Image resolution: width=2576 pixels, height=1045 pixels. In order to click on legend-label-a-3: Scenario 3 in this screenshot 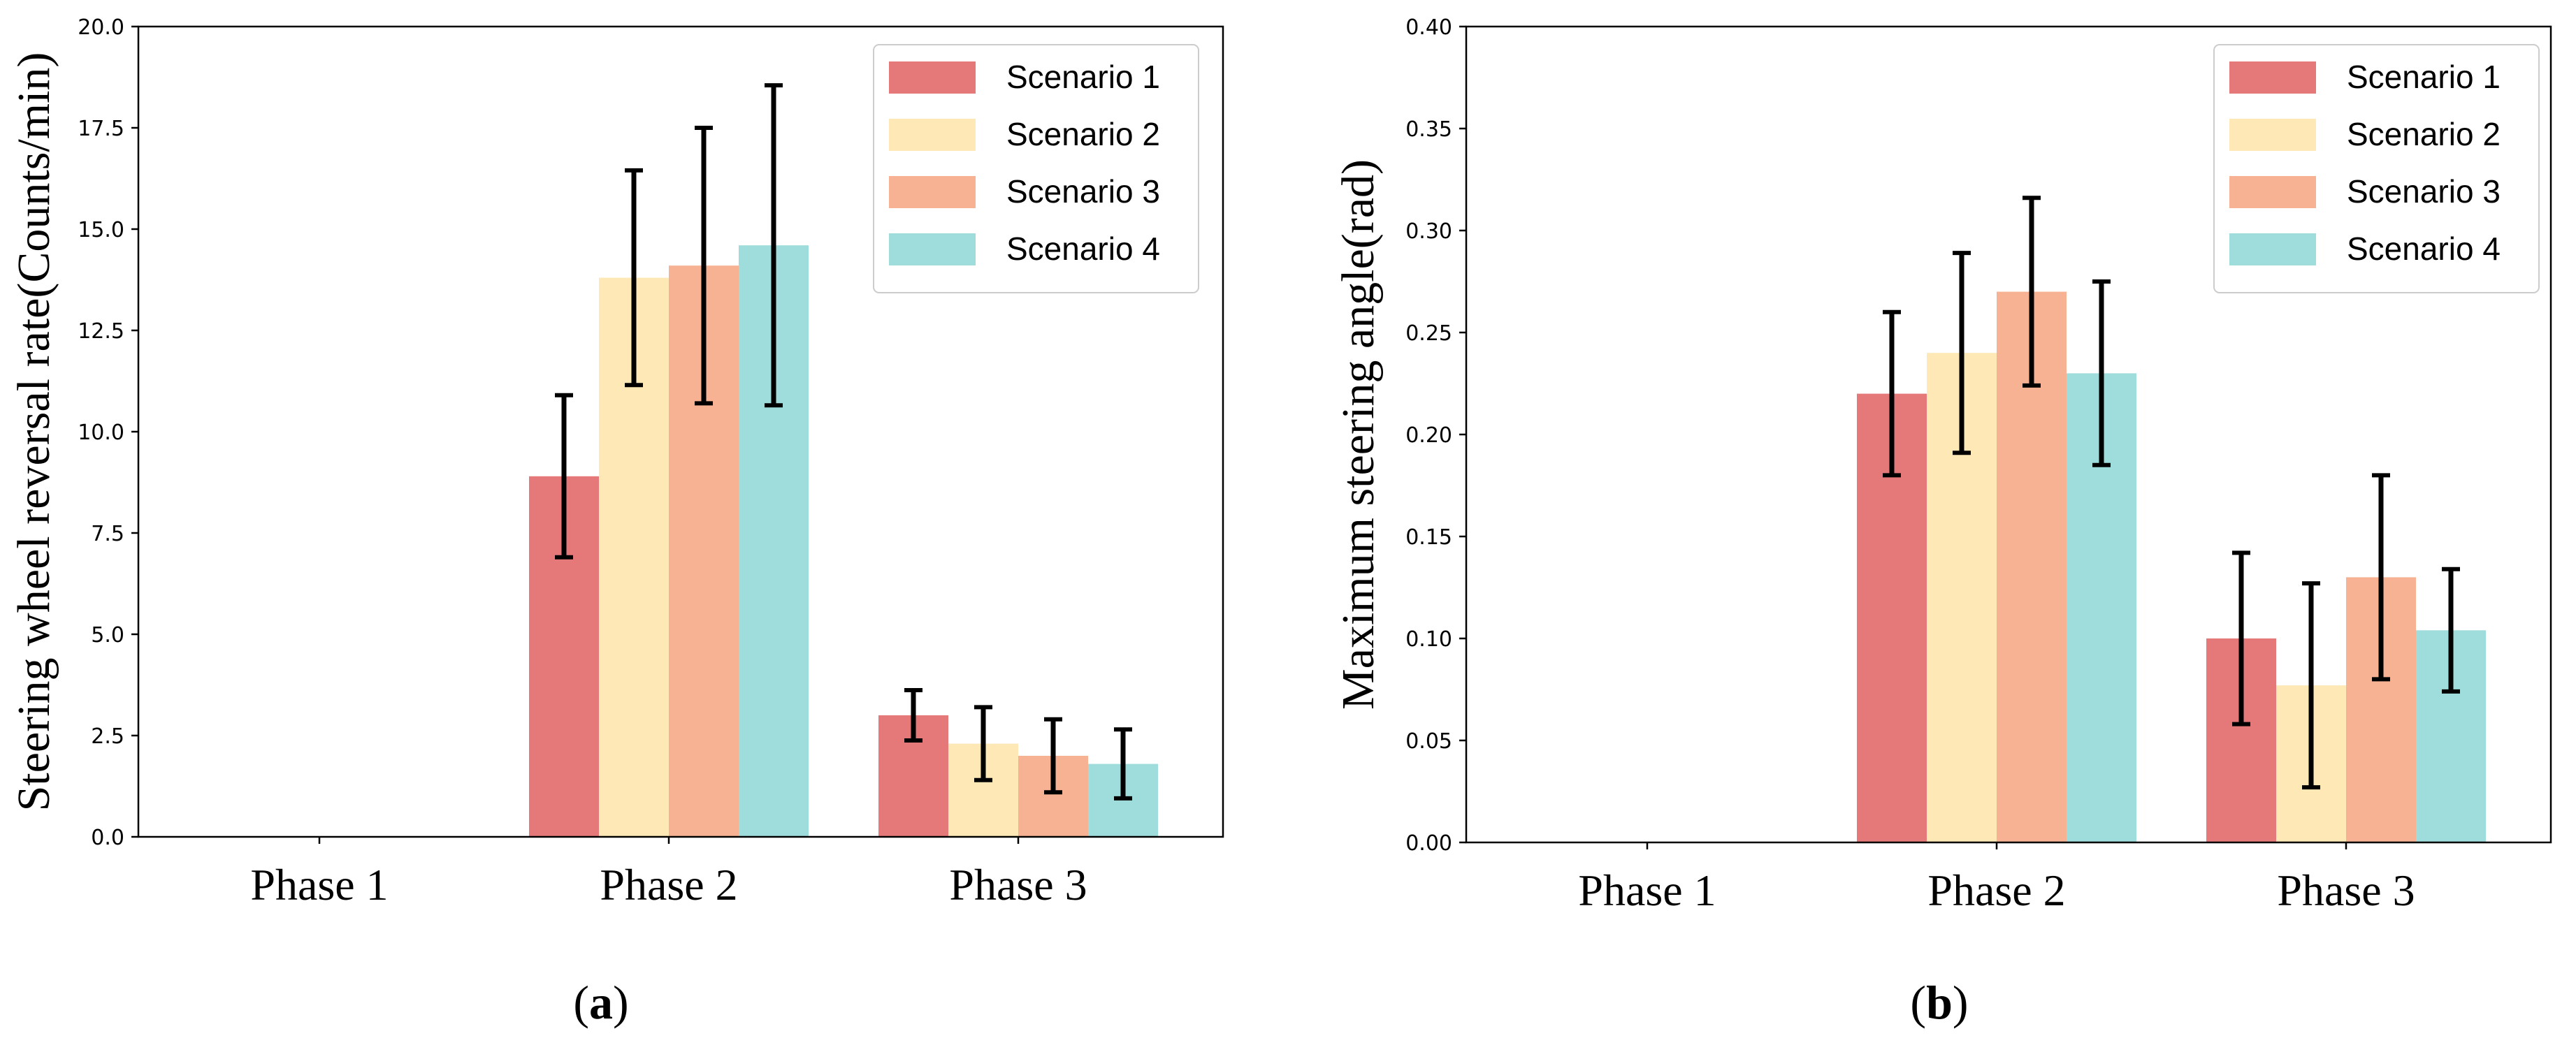, I will do `click(1083, 191)`.